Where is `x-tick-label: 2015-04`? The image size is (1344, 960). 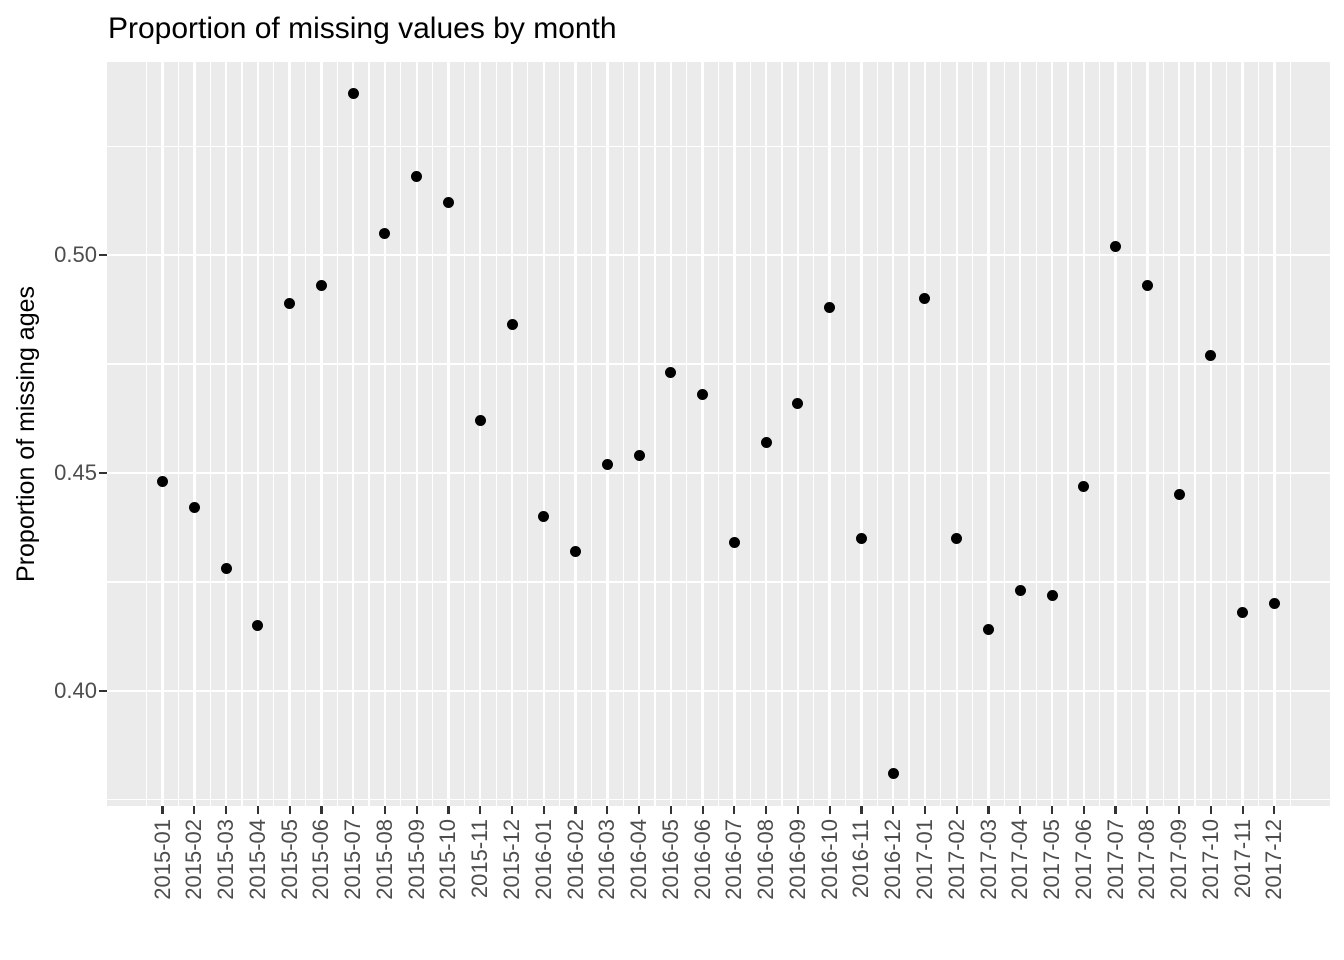
x-tick-label: 2015-04 is located at coordinates (257, 859).